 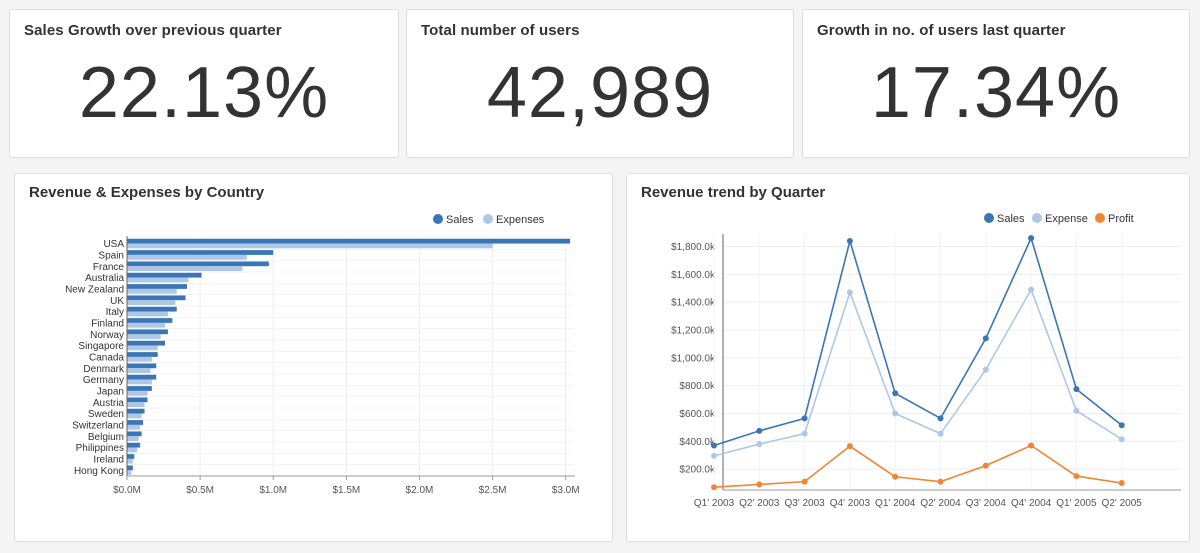 What do you see at coordinates (733, 192) in the screenshot?
I see `chart-title: Revenue trend by Quarter` at bounding box center [733, 192].